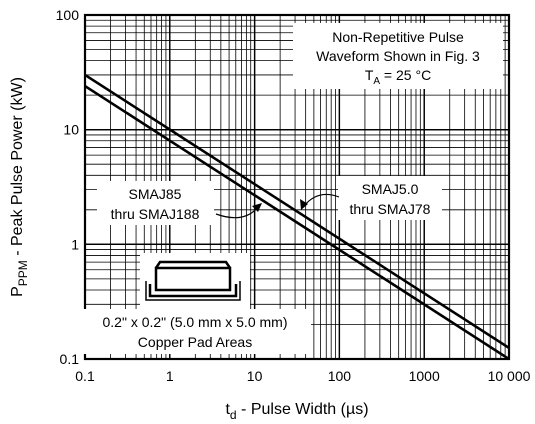 The width and height of the screenshot is (535, 424). Describe the element at coordinates (390, 189) in the screenshot. I see `smaj5-label-line1: SMAJ5.0` at that location.